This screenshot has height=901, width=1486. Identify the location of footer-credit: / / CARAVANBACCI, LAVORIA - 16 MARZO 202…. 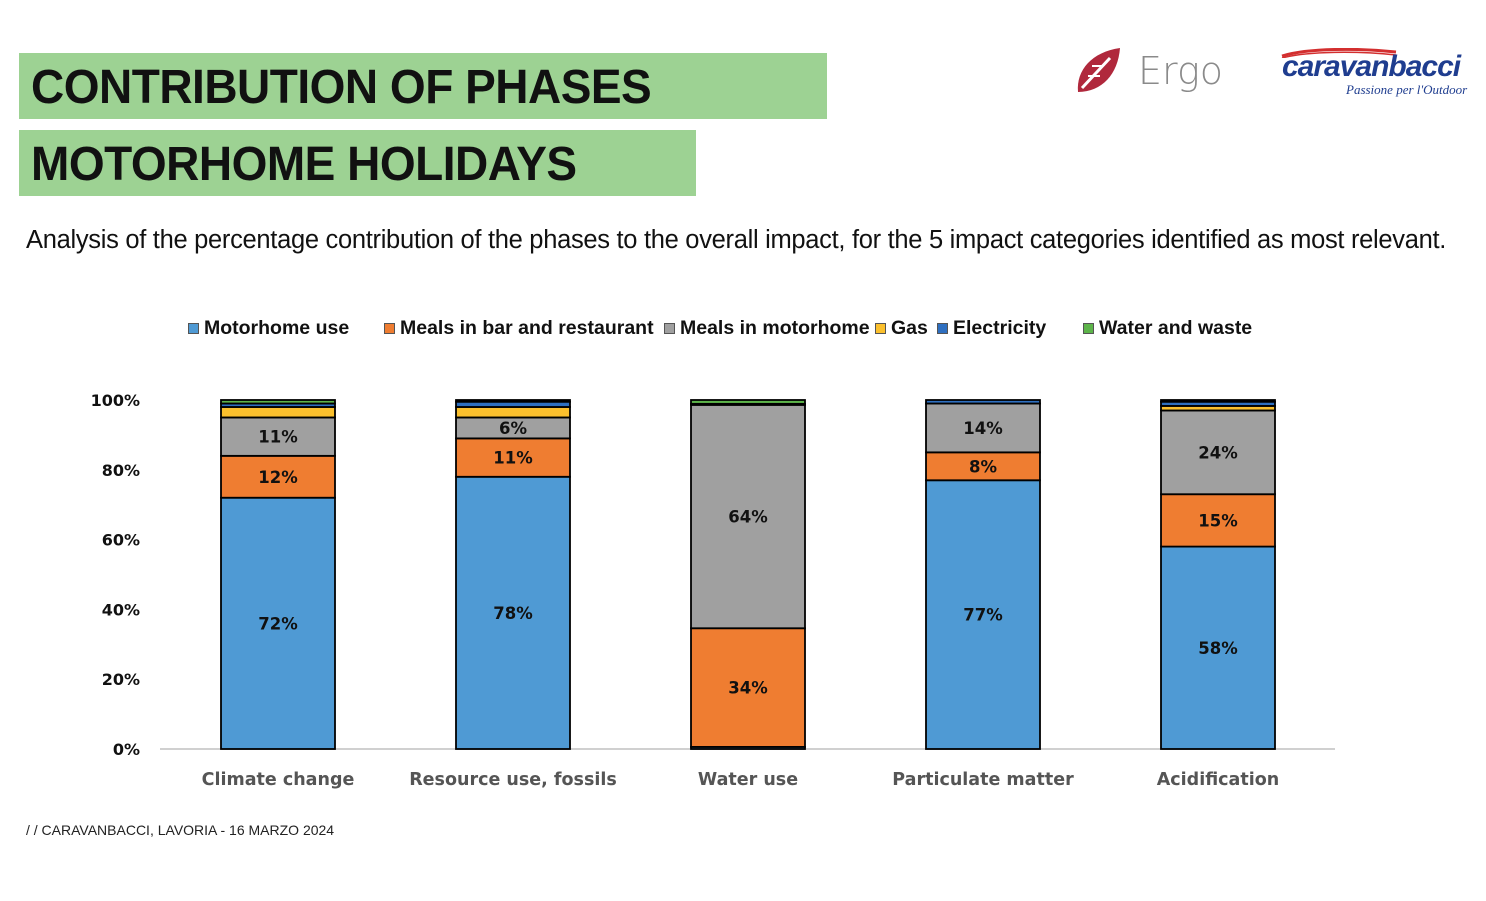
(180, 830).